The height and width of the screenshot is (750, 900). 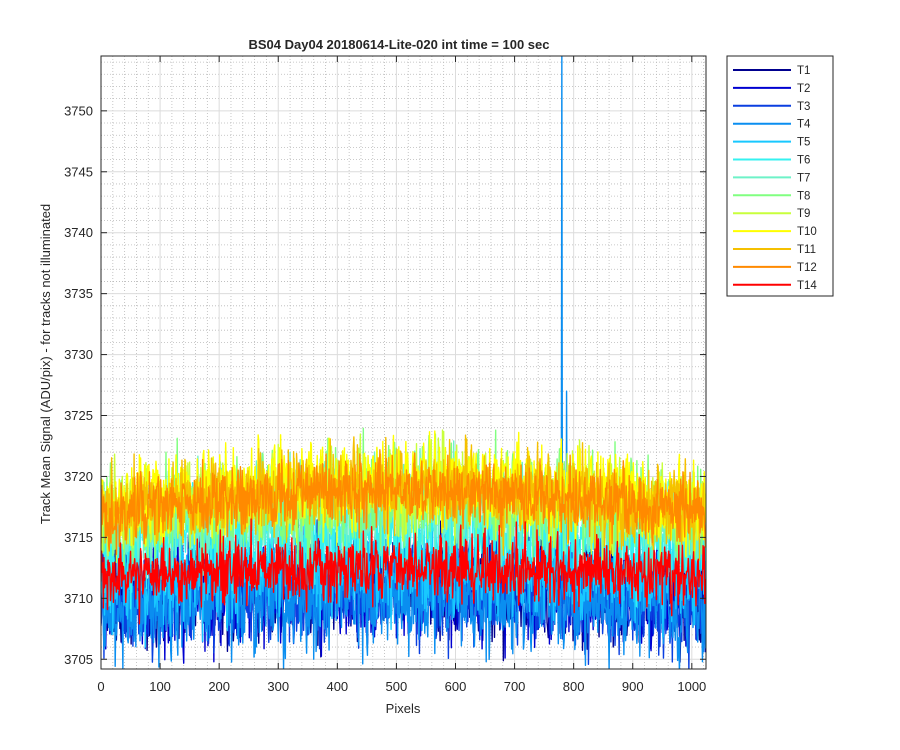 What do you see at coordinates (803, 107) in the screenshot?
I see `legend-label-t3: T3` at bounding box center [803, 107].